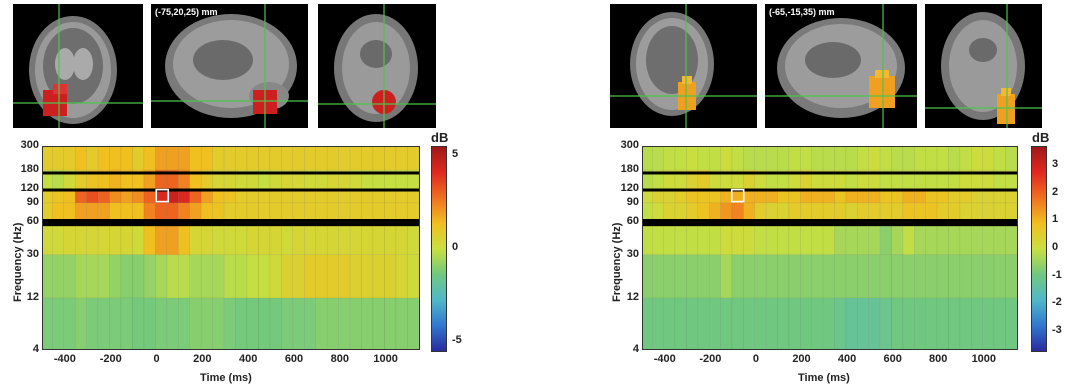 This screenshot has height=388, width=1071. I want to click on x-tick-label: 400, so click(847, 359).